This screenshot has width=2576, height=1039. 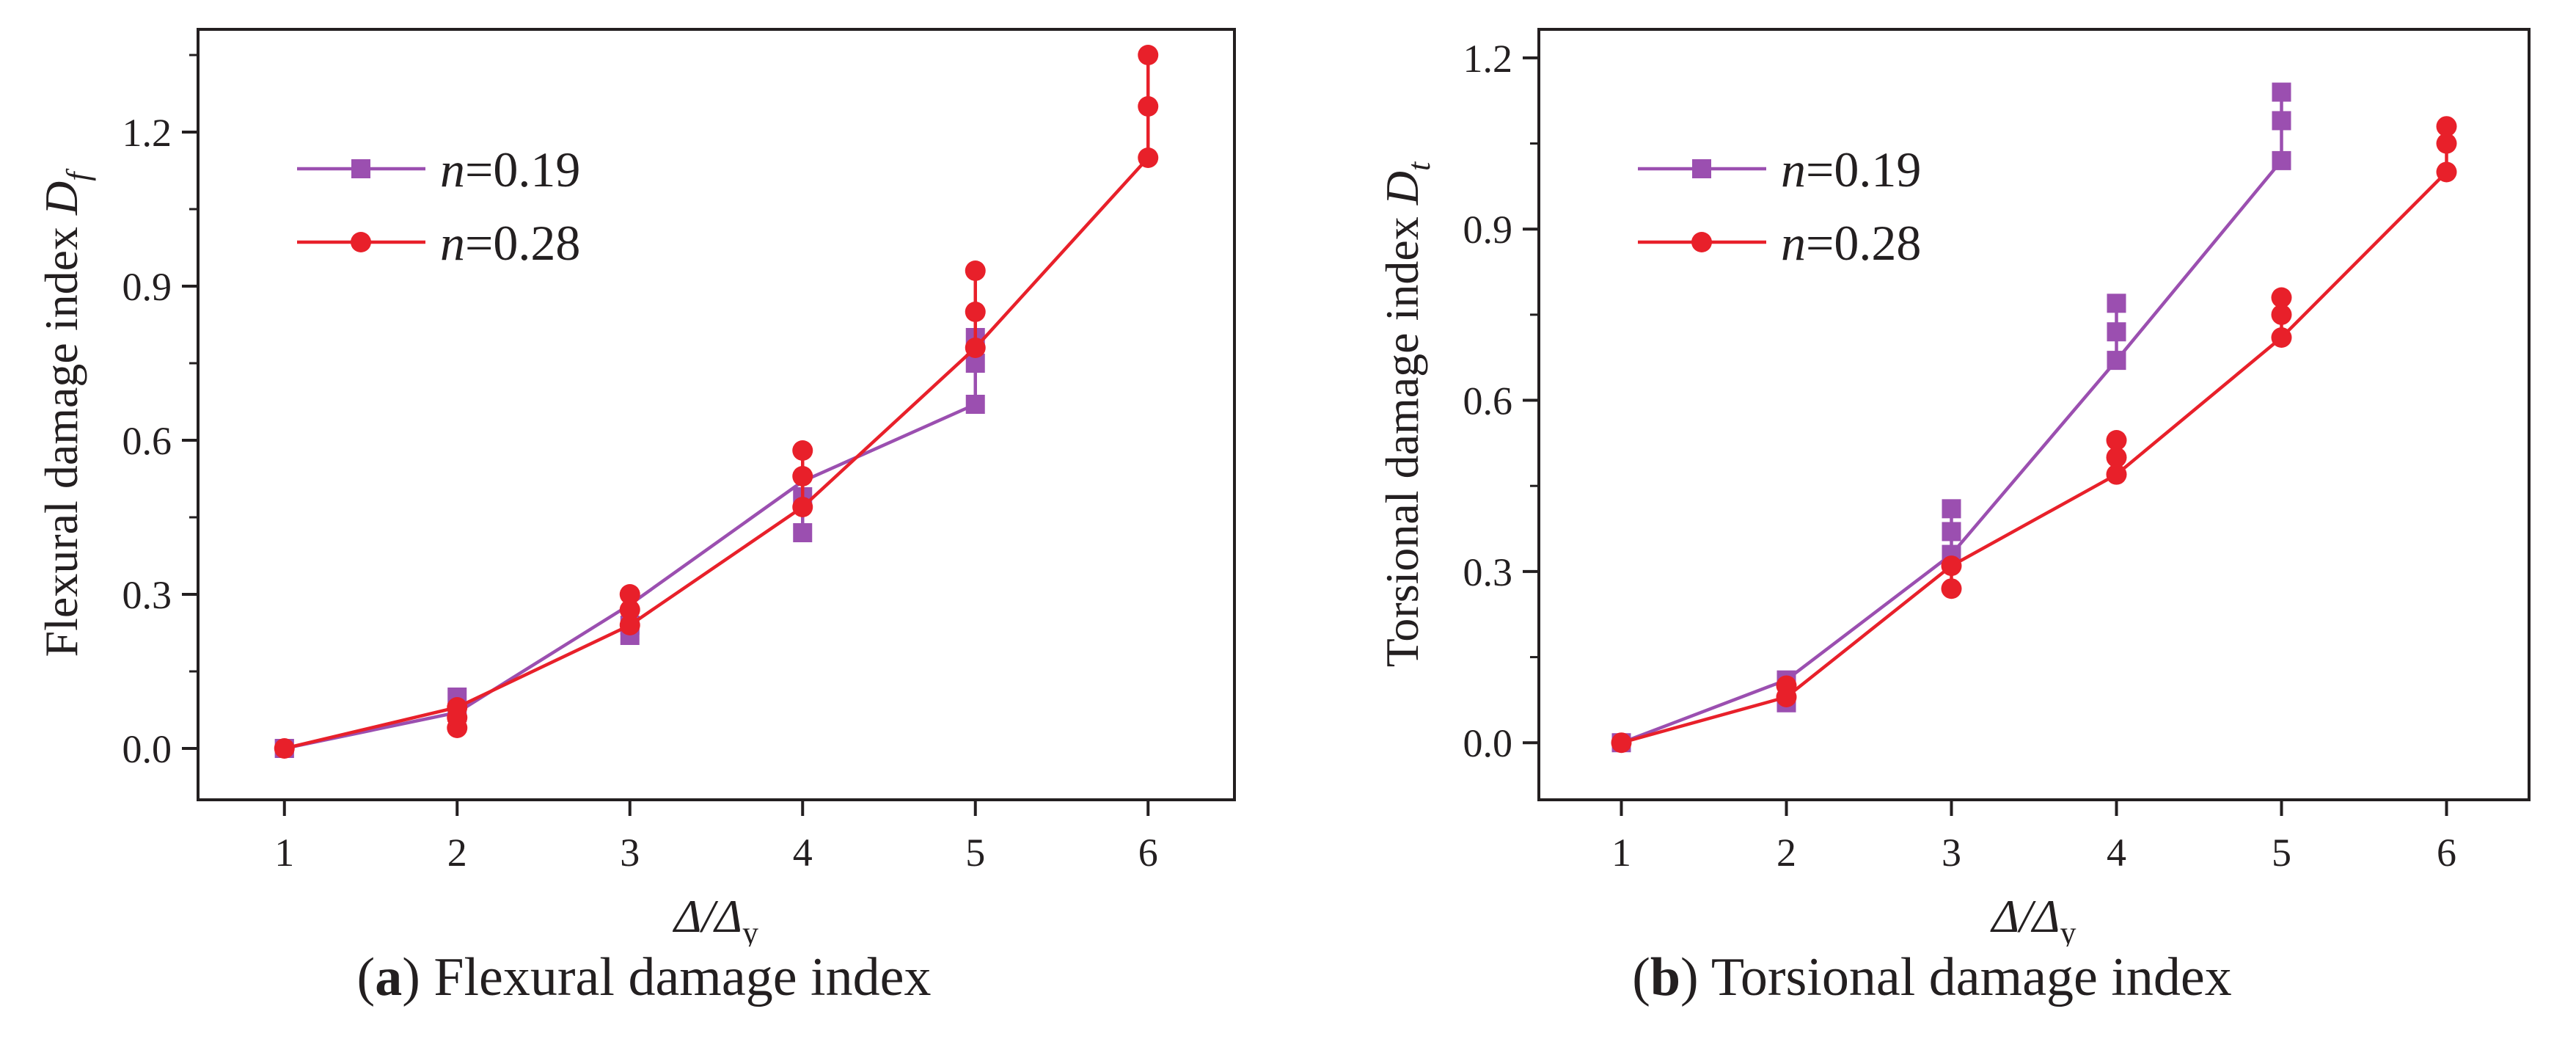 I want to click on y-axis-label: Torsional damage index Dt, so click(x=1406, y=414).